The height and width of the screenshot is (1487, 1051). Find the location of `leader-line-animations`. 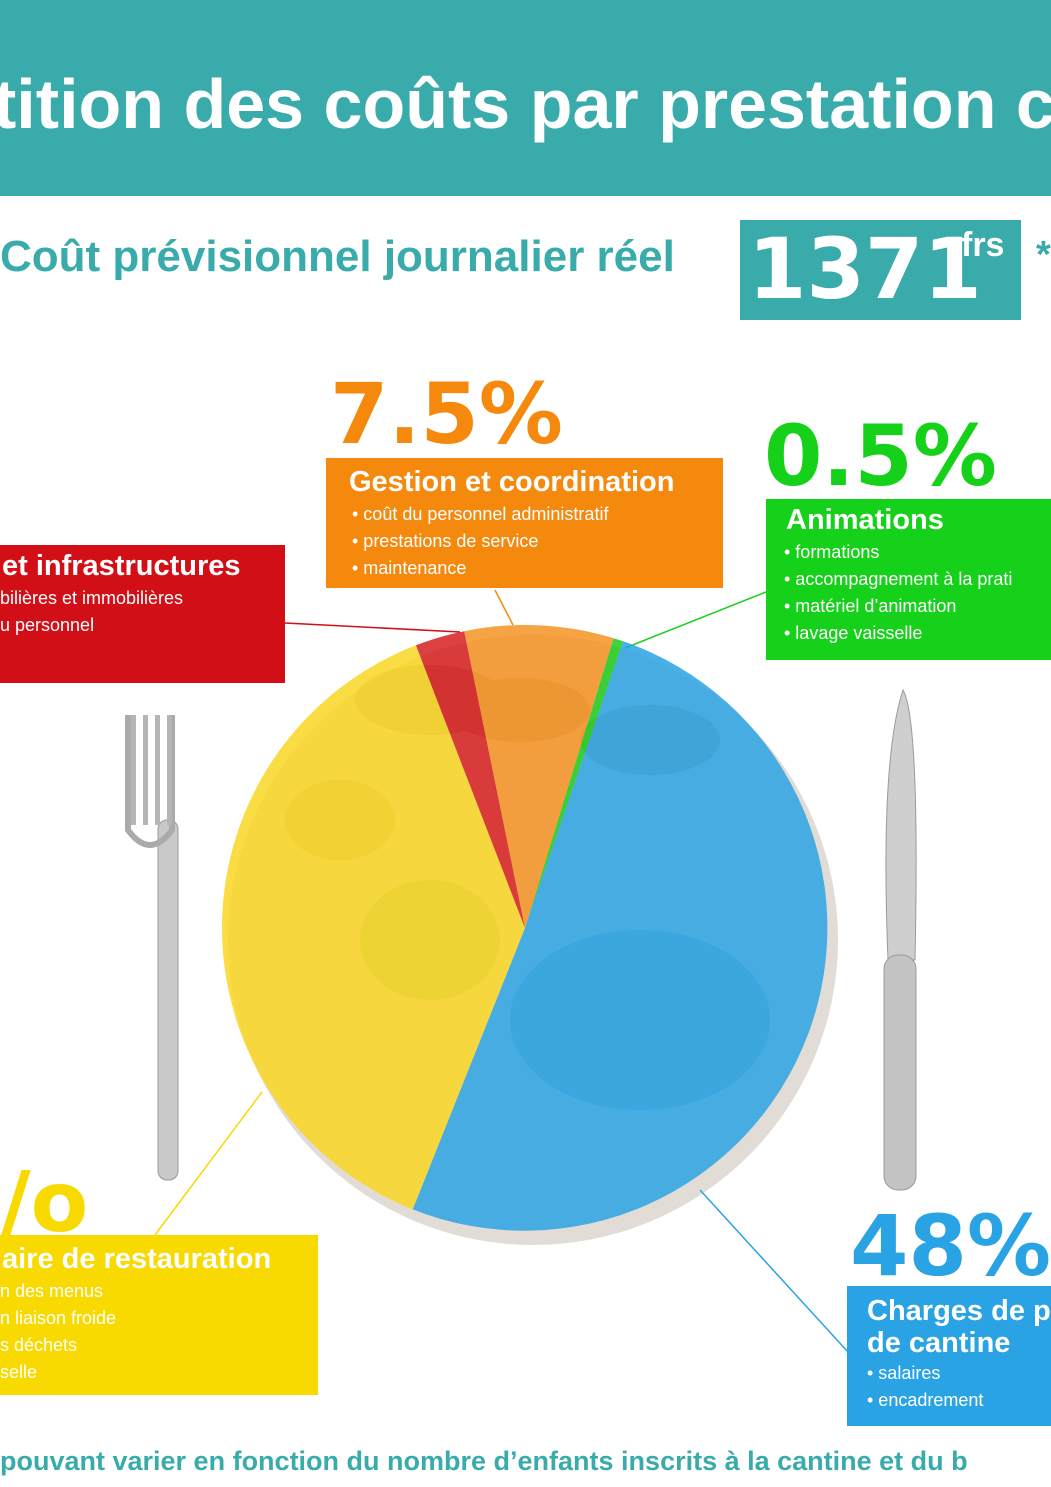

leader-line-animations is located at coordinates (695, 620).